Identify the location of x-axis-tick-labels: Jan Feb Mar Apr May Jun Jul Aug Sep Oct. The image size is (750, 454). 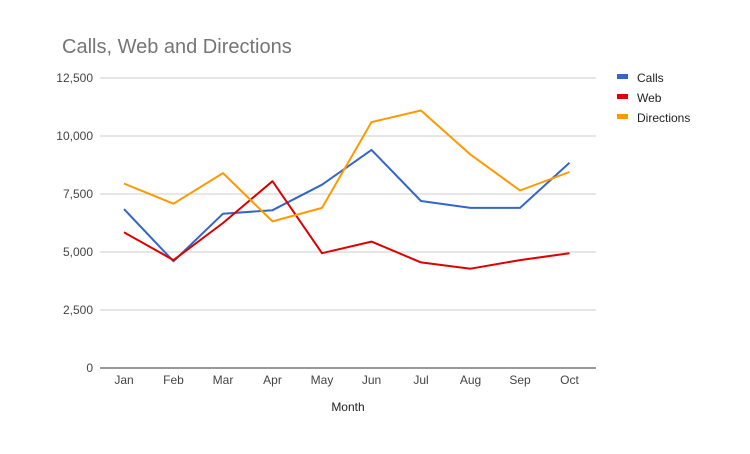
(346, 380).